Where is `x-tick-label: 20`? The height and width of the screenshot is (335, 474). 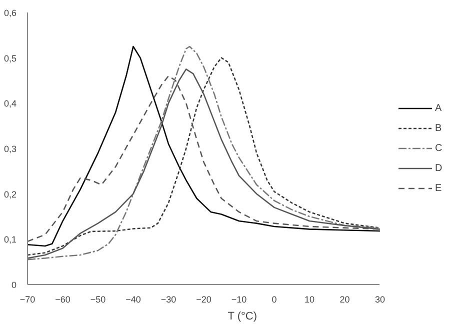
x-tick-label: 20 is located at coordinates (345, 299).